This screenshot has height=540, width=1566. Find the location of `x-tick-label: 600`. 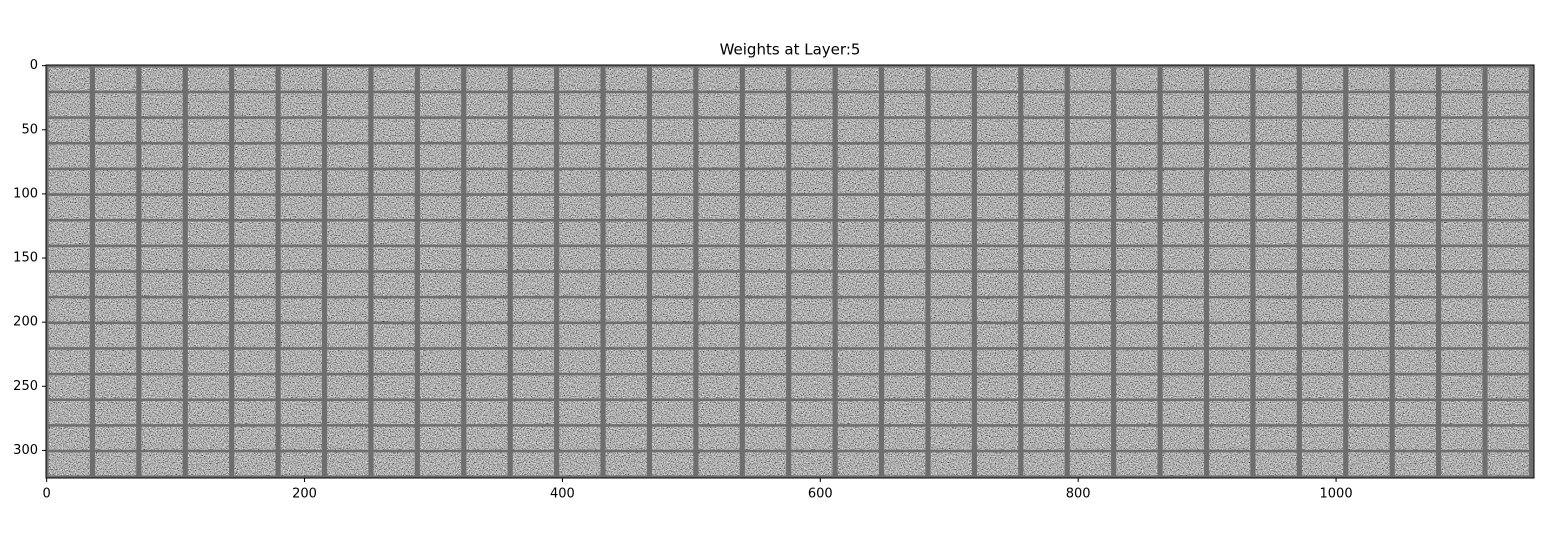

x-tick-label: 600 is located at coordinates (820, 494).